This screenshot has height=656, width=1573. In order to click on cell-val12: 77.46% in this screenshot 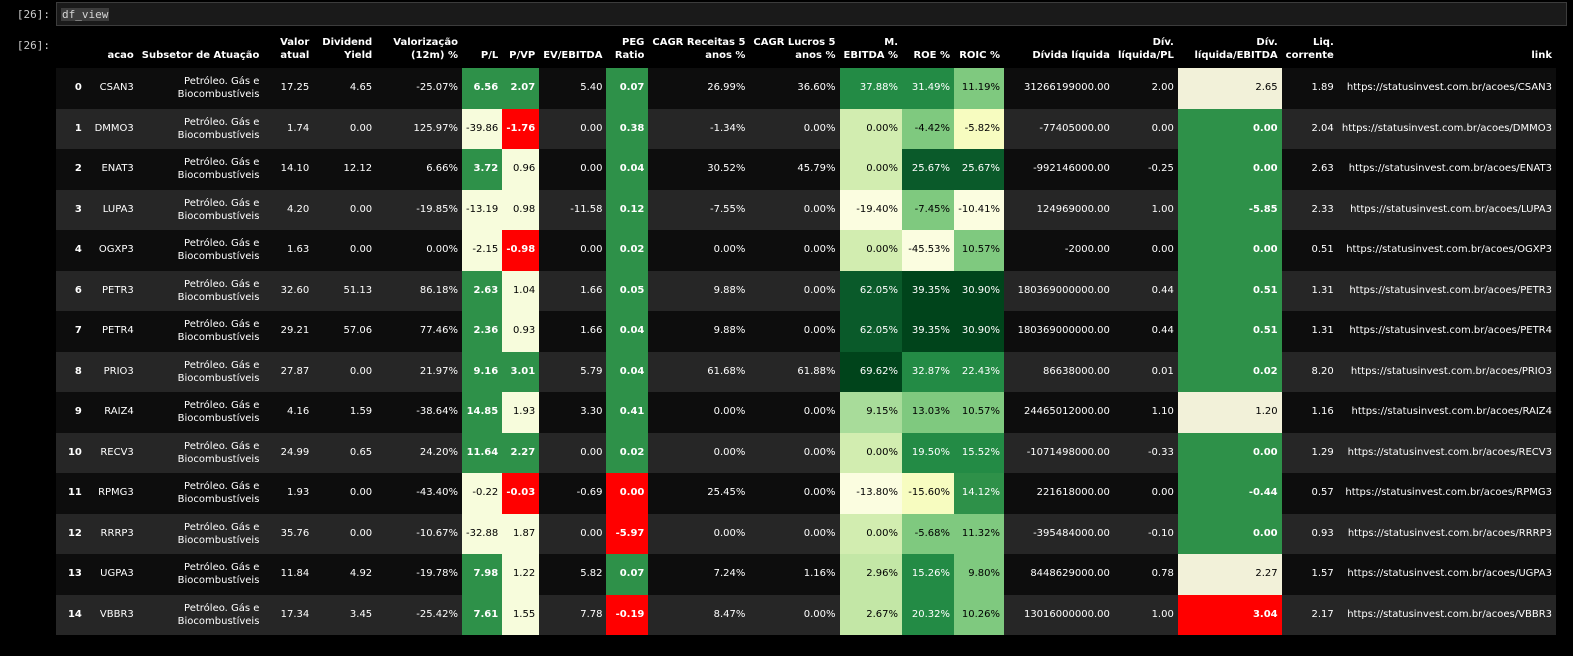, I will do `click(419, 331)`.